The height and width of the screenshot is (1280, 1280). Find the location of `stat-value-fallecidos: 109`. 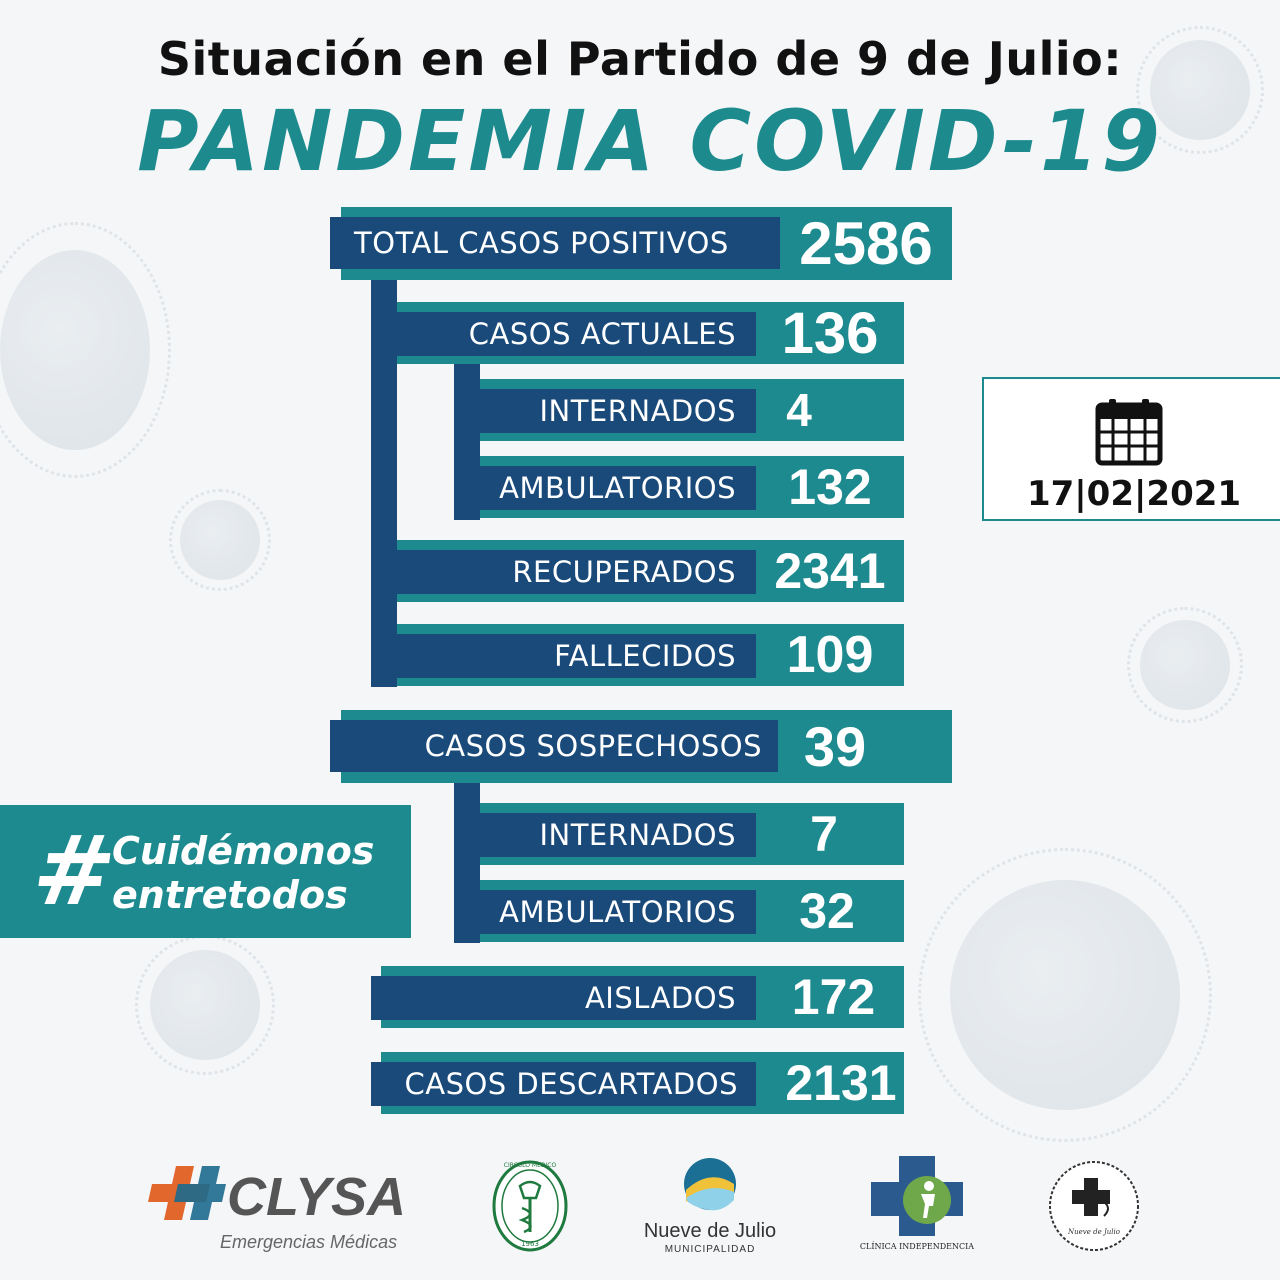

stat-value-fallecidos: 109 is located at coordinates (830, 655).